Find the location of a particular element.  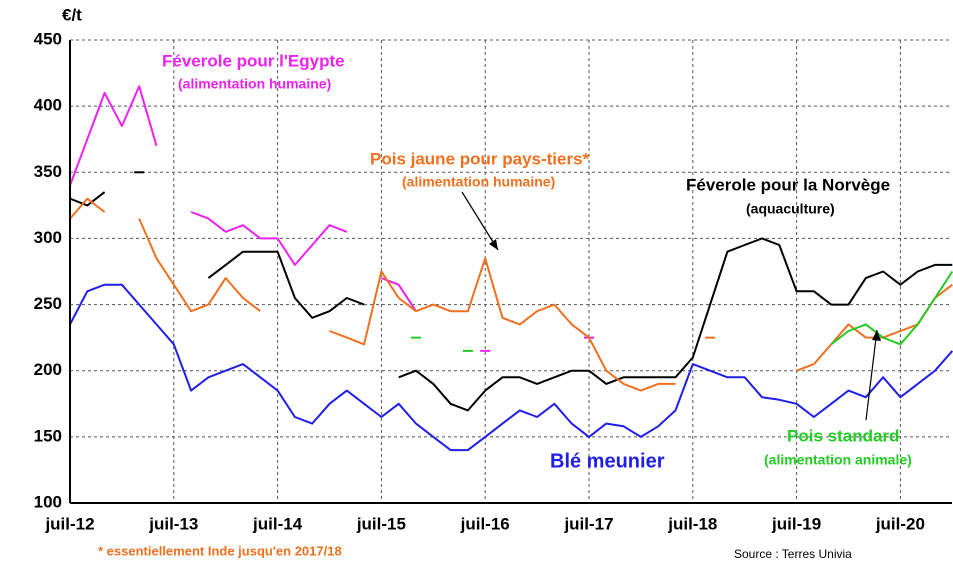

annotation: (alimentation animale) is located at coordinates (838, 460).